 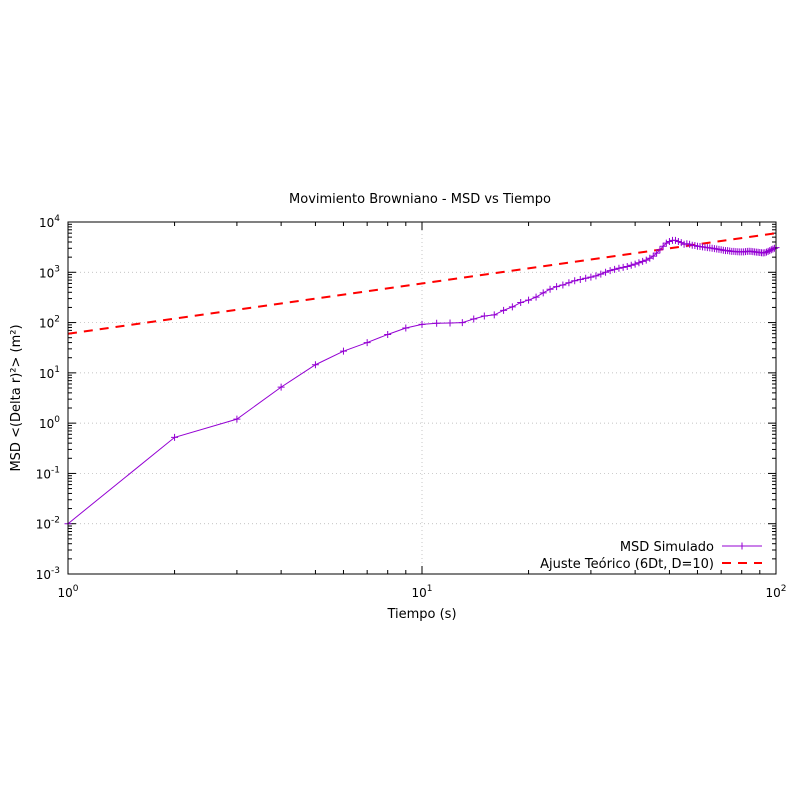 What do you see at coordinates (742, 546) in the screenshot?
I see `legend-marker-msd-simulado` at bounding box center [742, 546].